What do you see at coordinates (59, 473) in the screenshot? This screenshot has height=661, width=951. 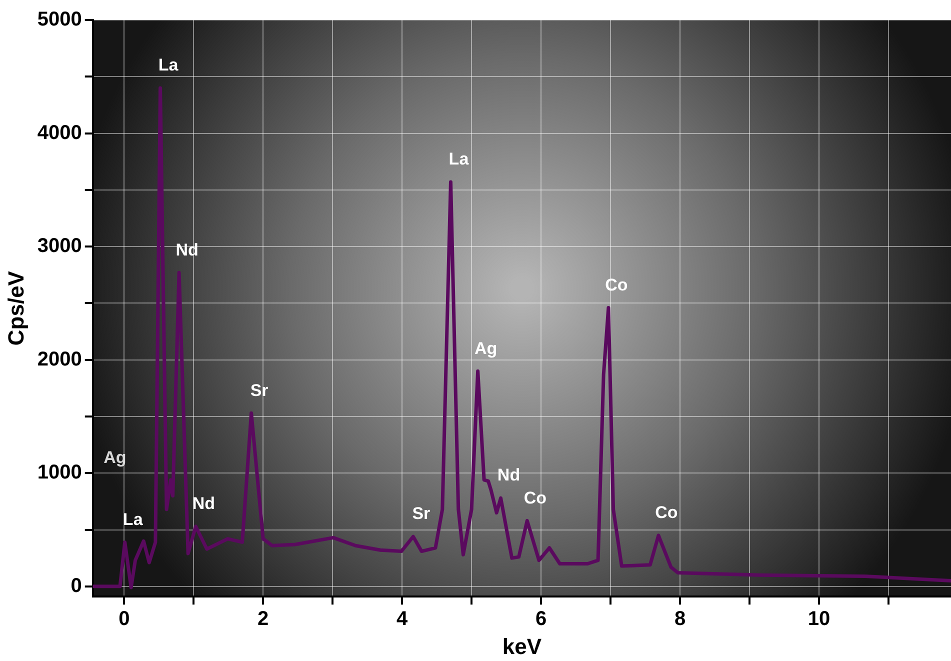 I see `y-tick-label: 1000` at bounding box center [59, 473].